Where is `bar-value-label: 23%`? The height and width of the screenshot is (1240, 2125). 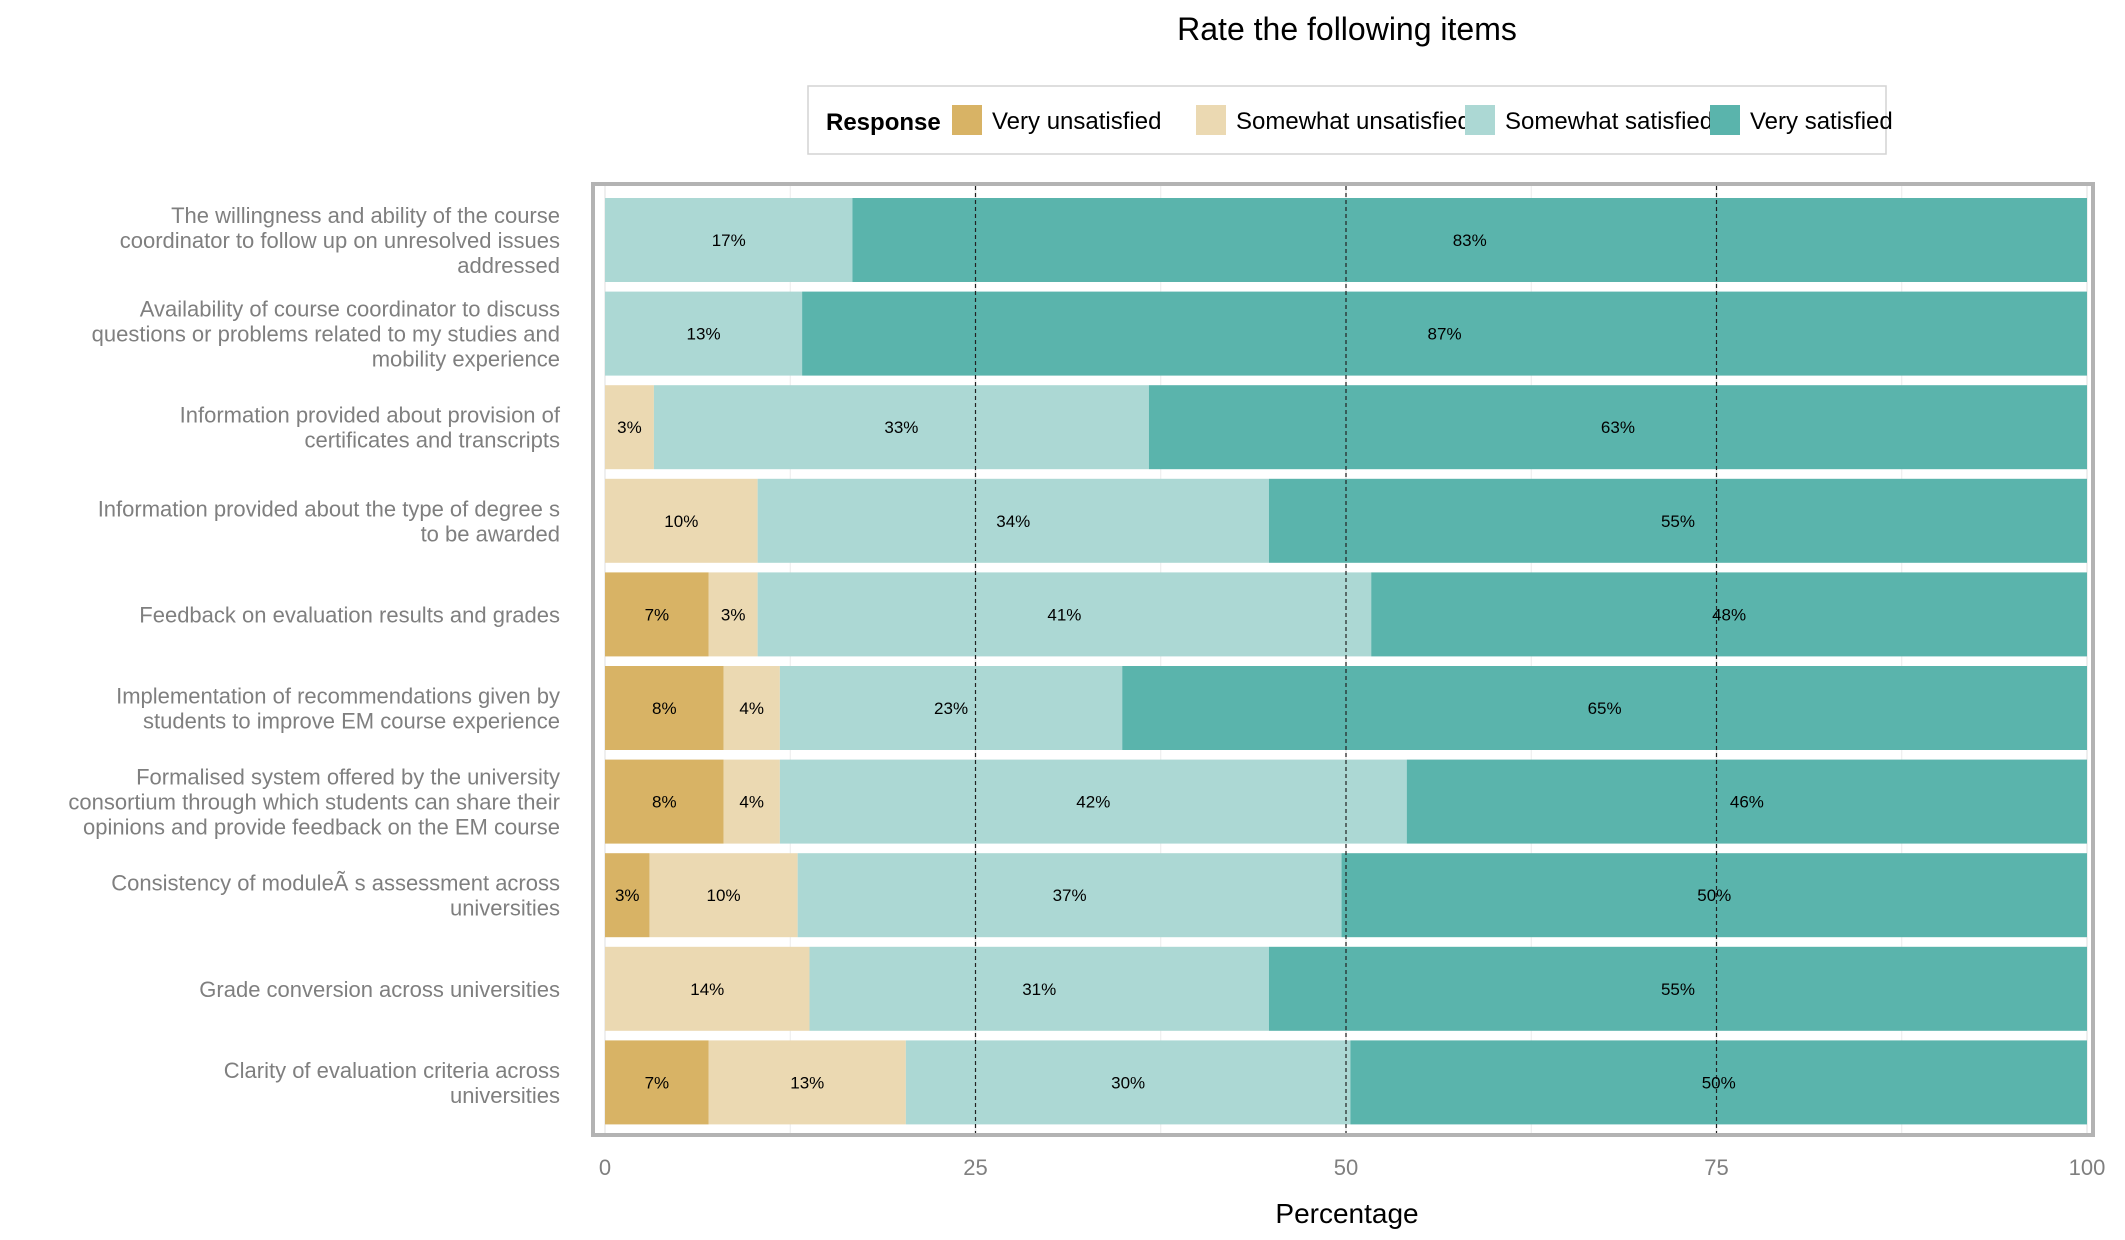 bar-value-label: 23% is located at coordinates (951, 708).